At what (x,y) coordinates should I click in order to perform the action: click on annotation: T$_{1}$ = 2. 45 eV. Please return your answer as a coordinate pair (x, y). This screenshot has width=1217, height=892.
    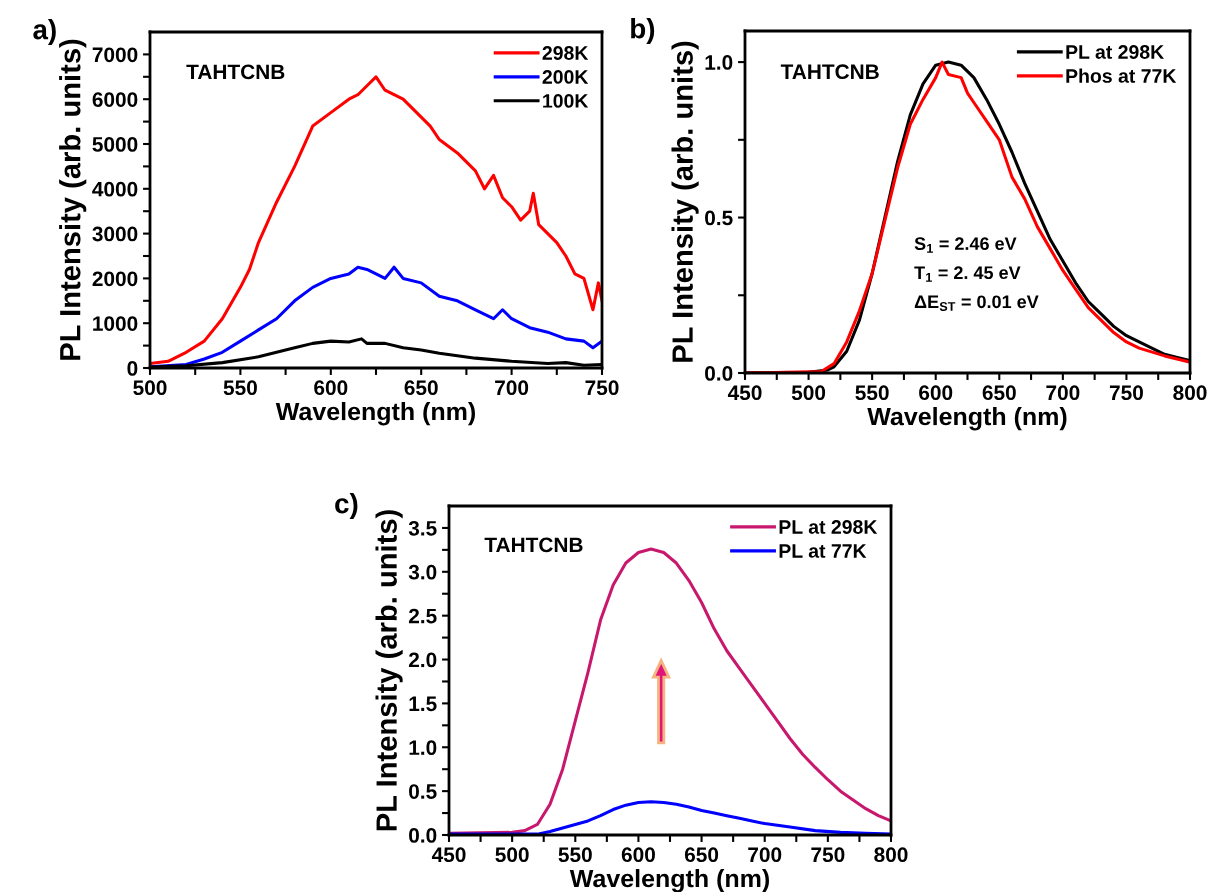
    Looking at the image, I should click on (967, 274).